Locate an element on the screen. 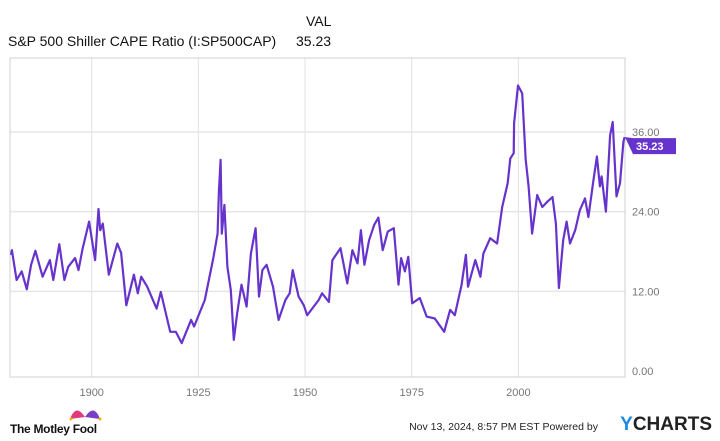 The height and width of the screenshot is (441, 720). last-value-badge: 35.23 is located at coordinates (650, 146).